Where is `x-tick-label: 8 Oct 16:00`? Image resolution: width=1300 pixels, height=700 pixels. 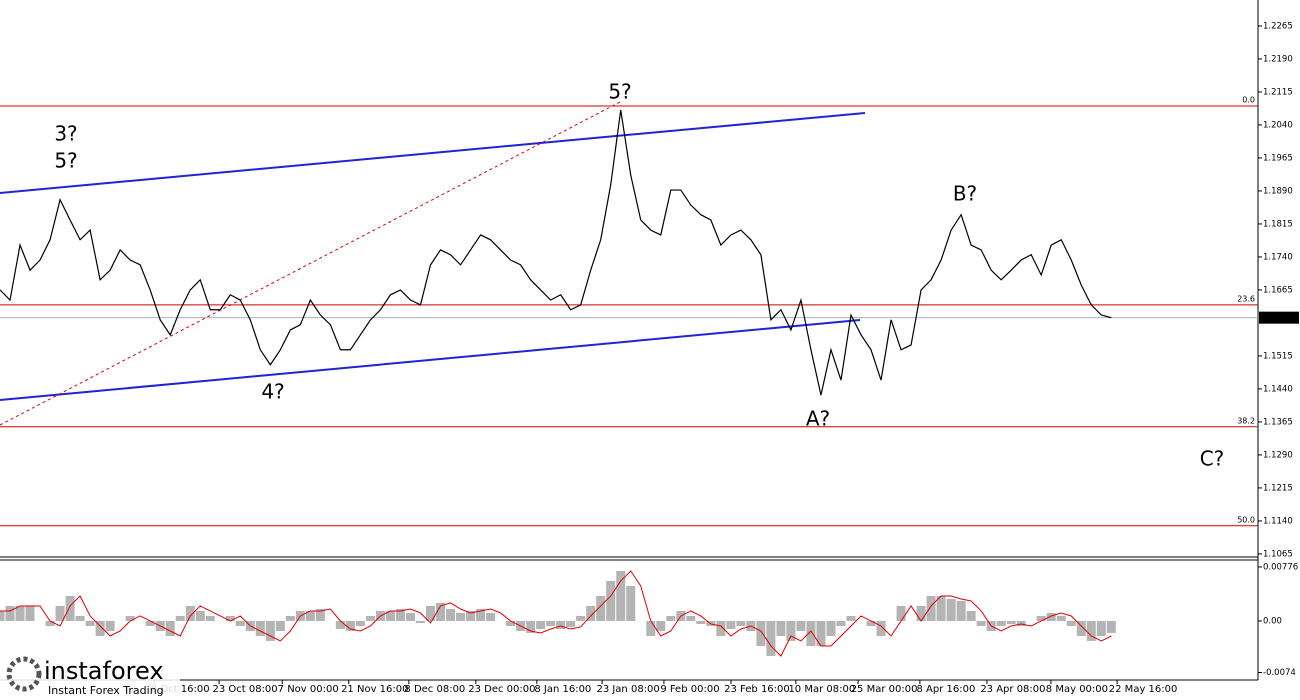
x-tick-label: 8 Oct 16:00 is located at coordinates (180, 689).